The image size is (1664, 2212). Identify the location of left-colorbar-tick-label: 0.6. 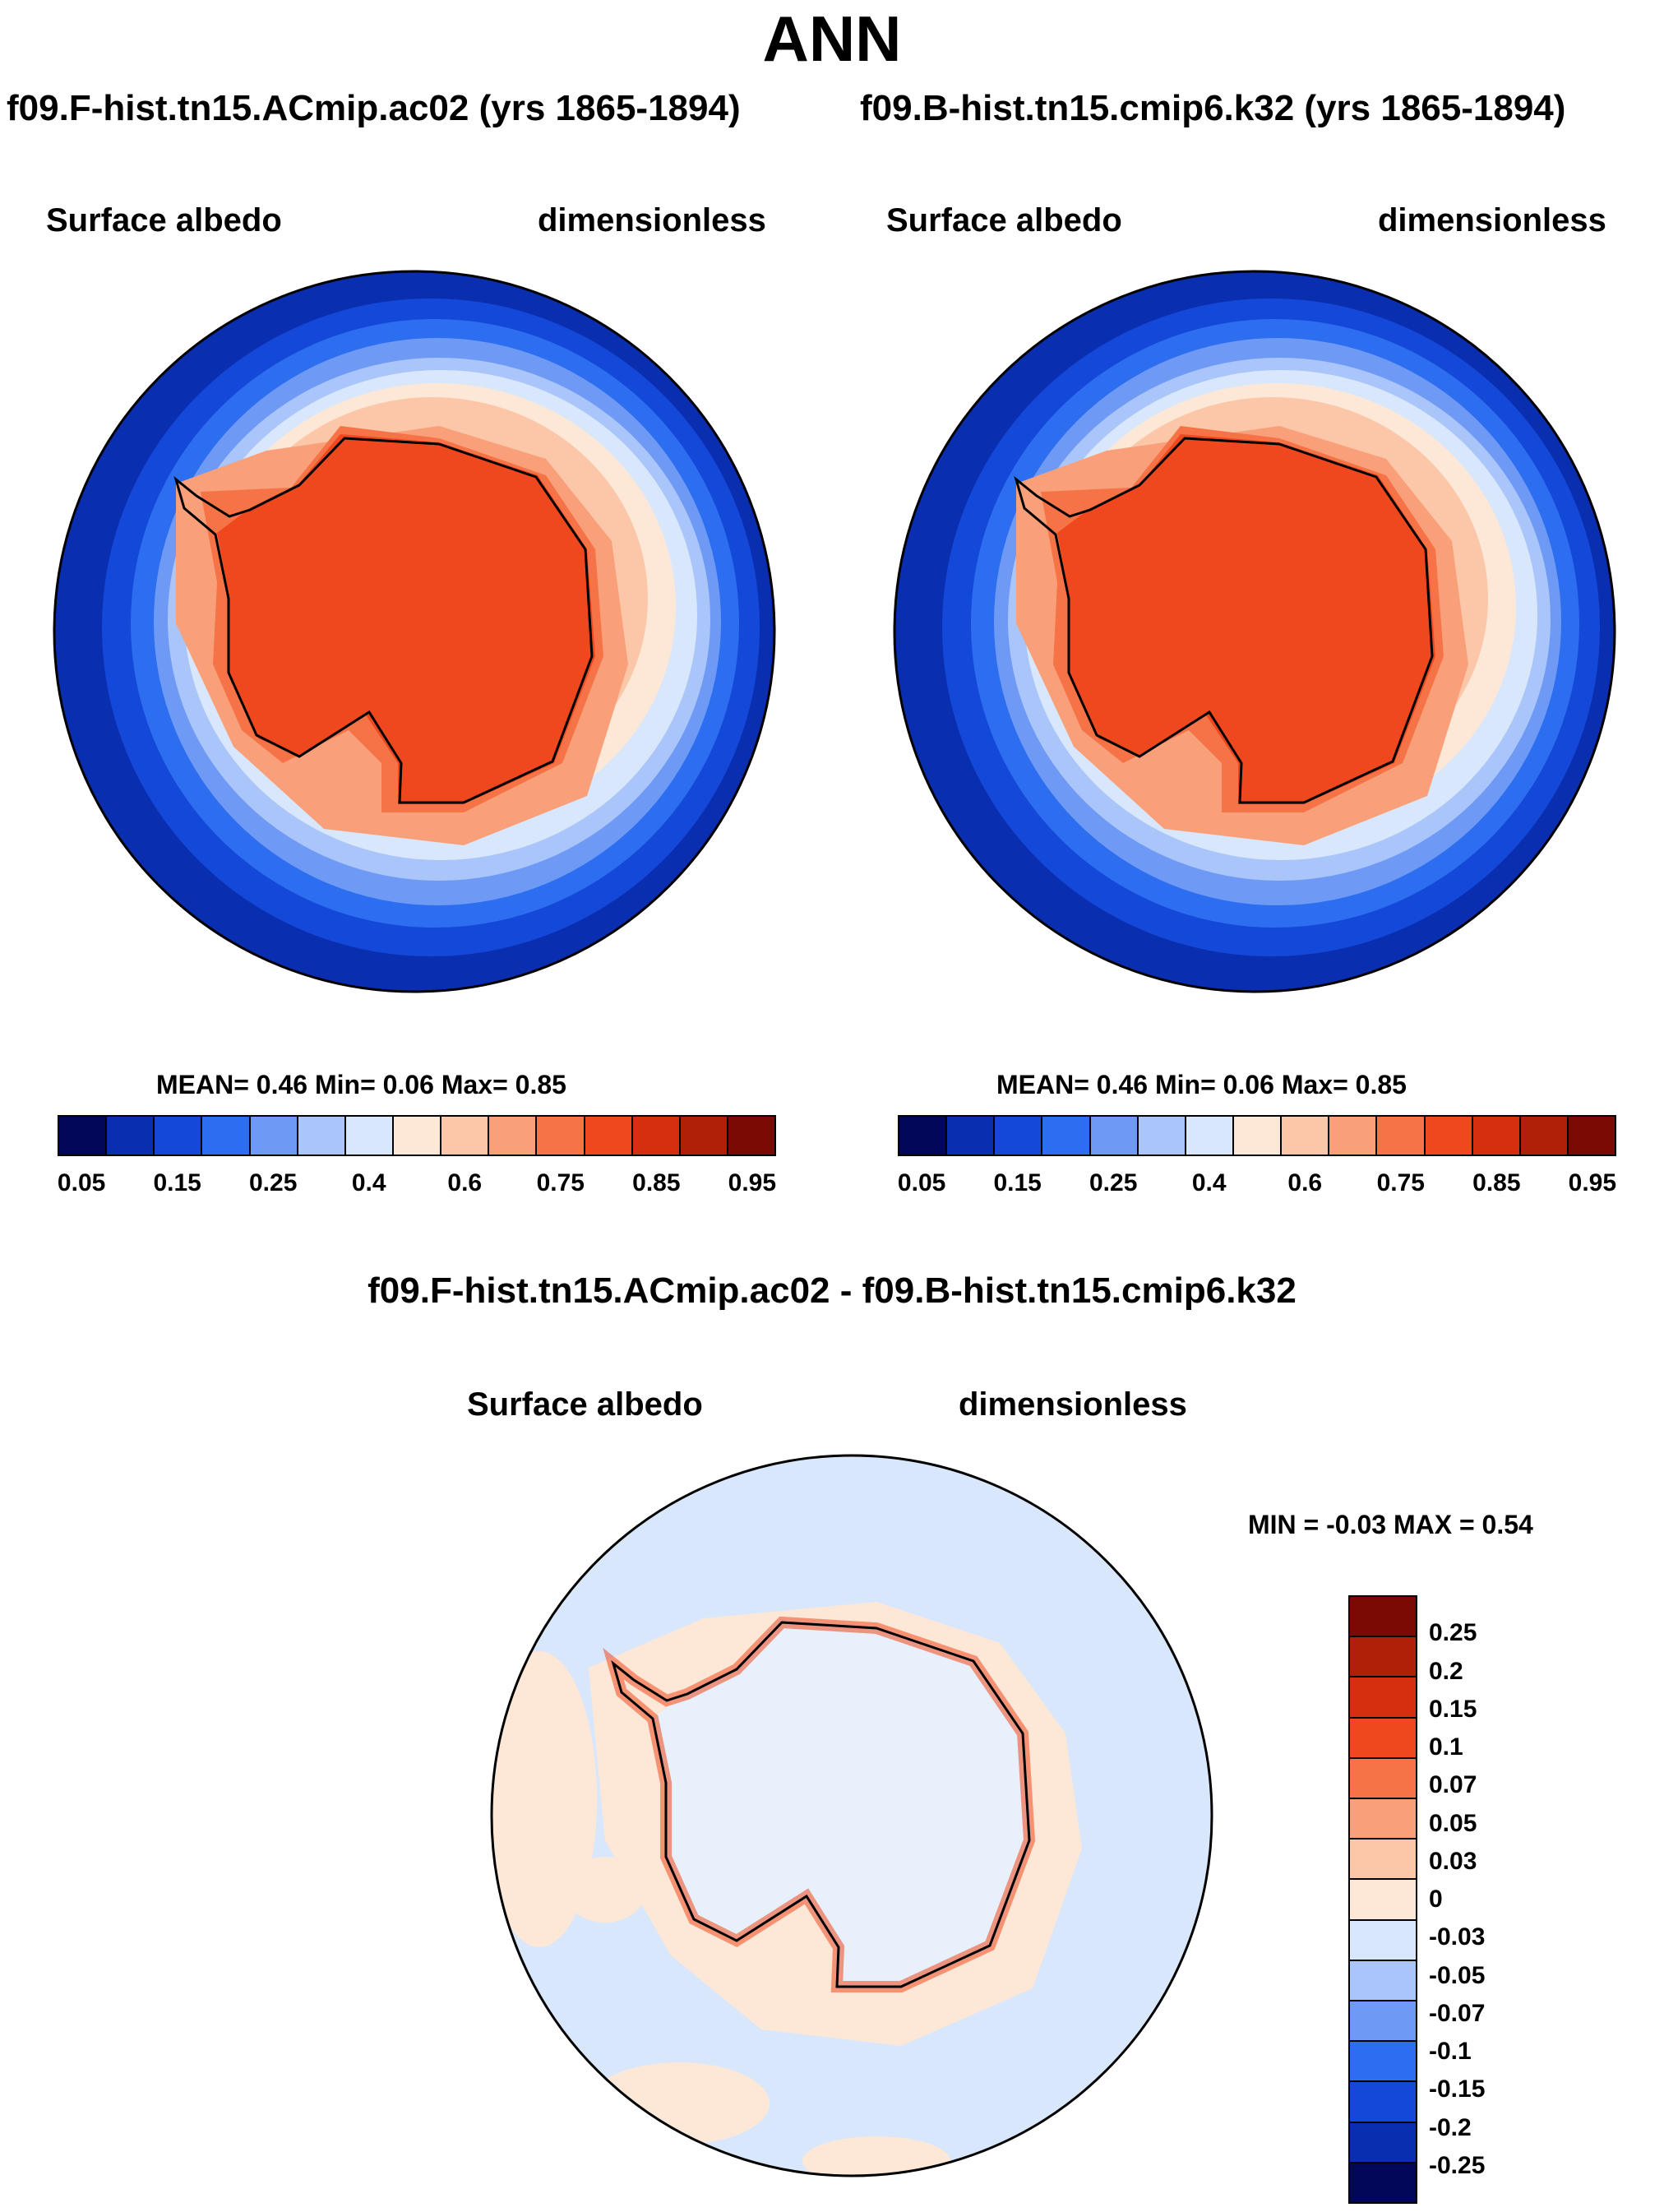
(465, 1182).